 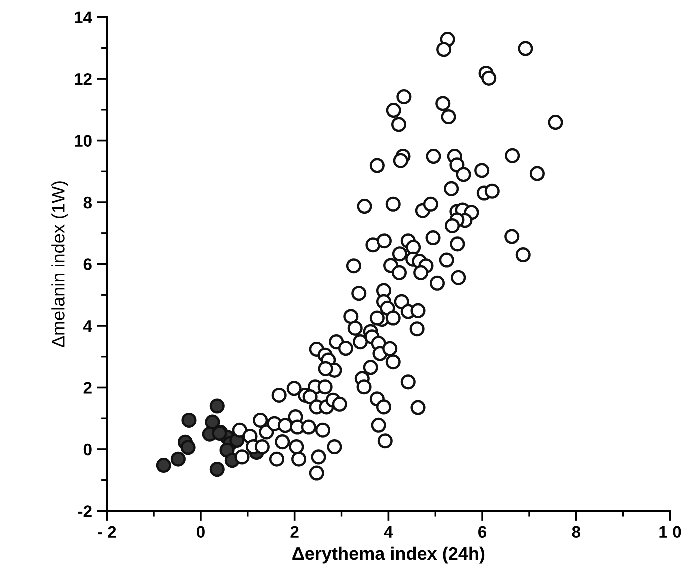 What do you see at coordinates (482, 532) in the screenshot?
I see `x-tick-label: 6` at bounding box center [482, 532].